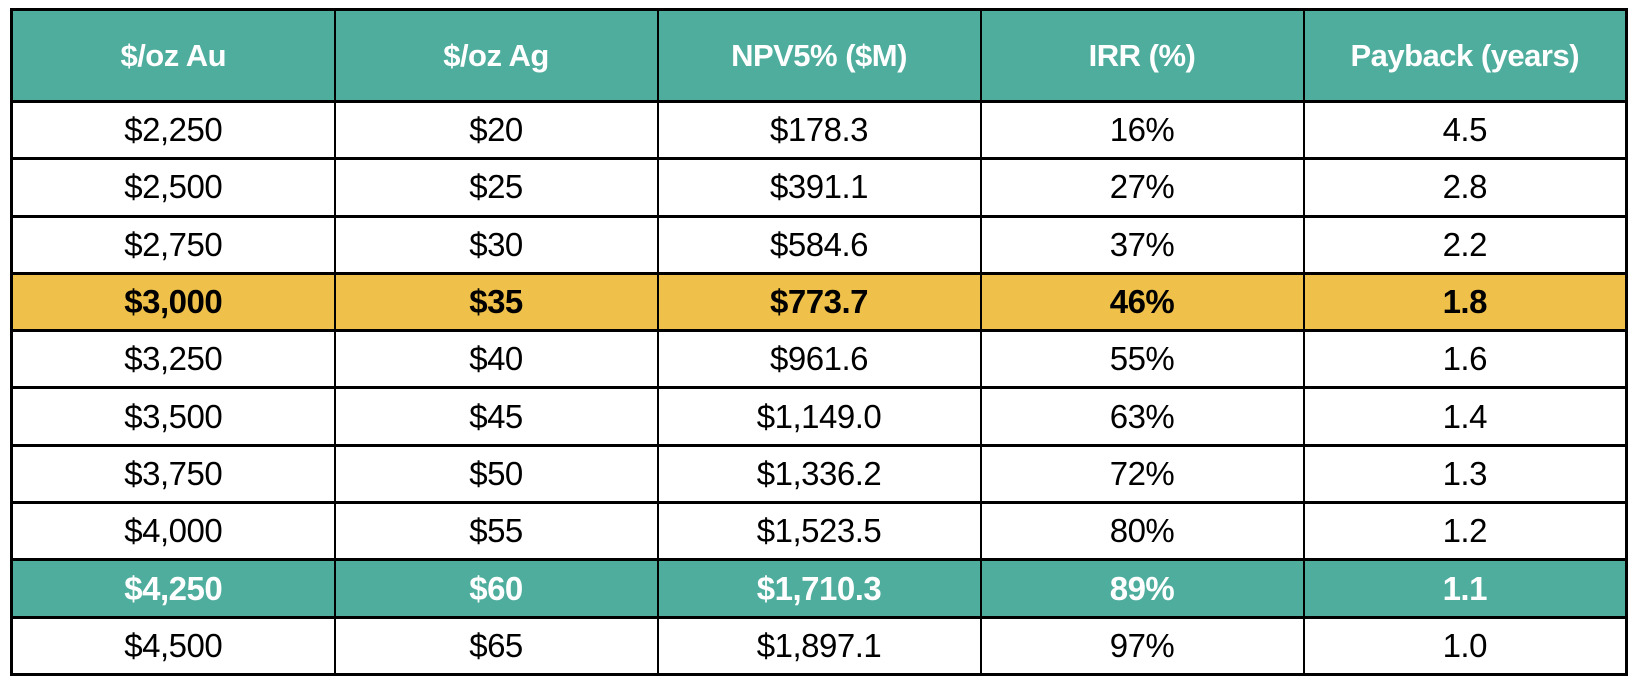 The image size is (1638, 684). Describe the element at coordinates (1142, 55) in the screenshot. I see `column-header-irr: IRR (%)` at that location.